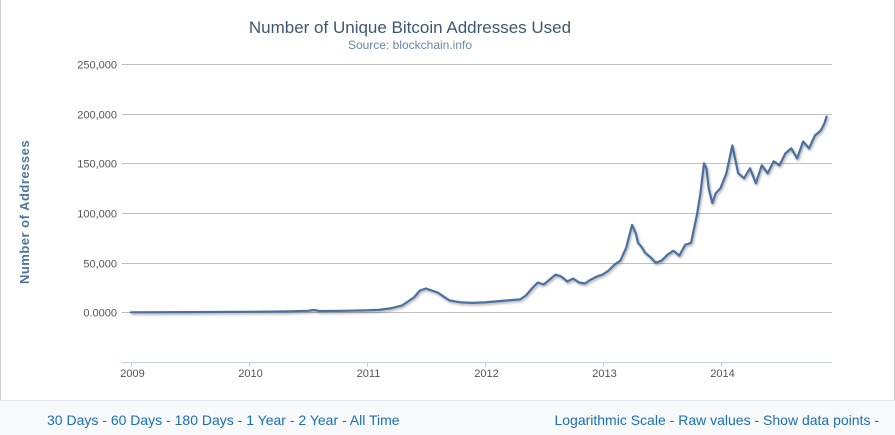 This screenshot has width=895, height=435. What do you see at coordinates (73, 420) in the screenshot?
I see `range-link-30-days: 30 Days` at bounding box center [73, 420].